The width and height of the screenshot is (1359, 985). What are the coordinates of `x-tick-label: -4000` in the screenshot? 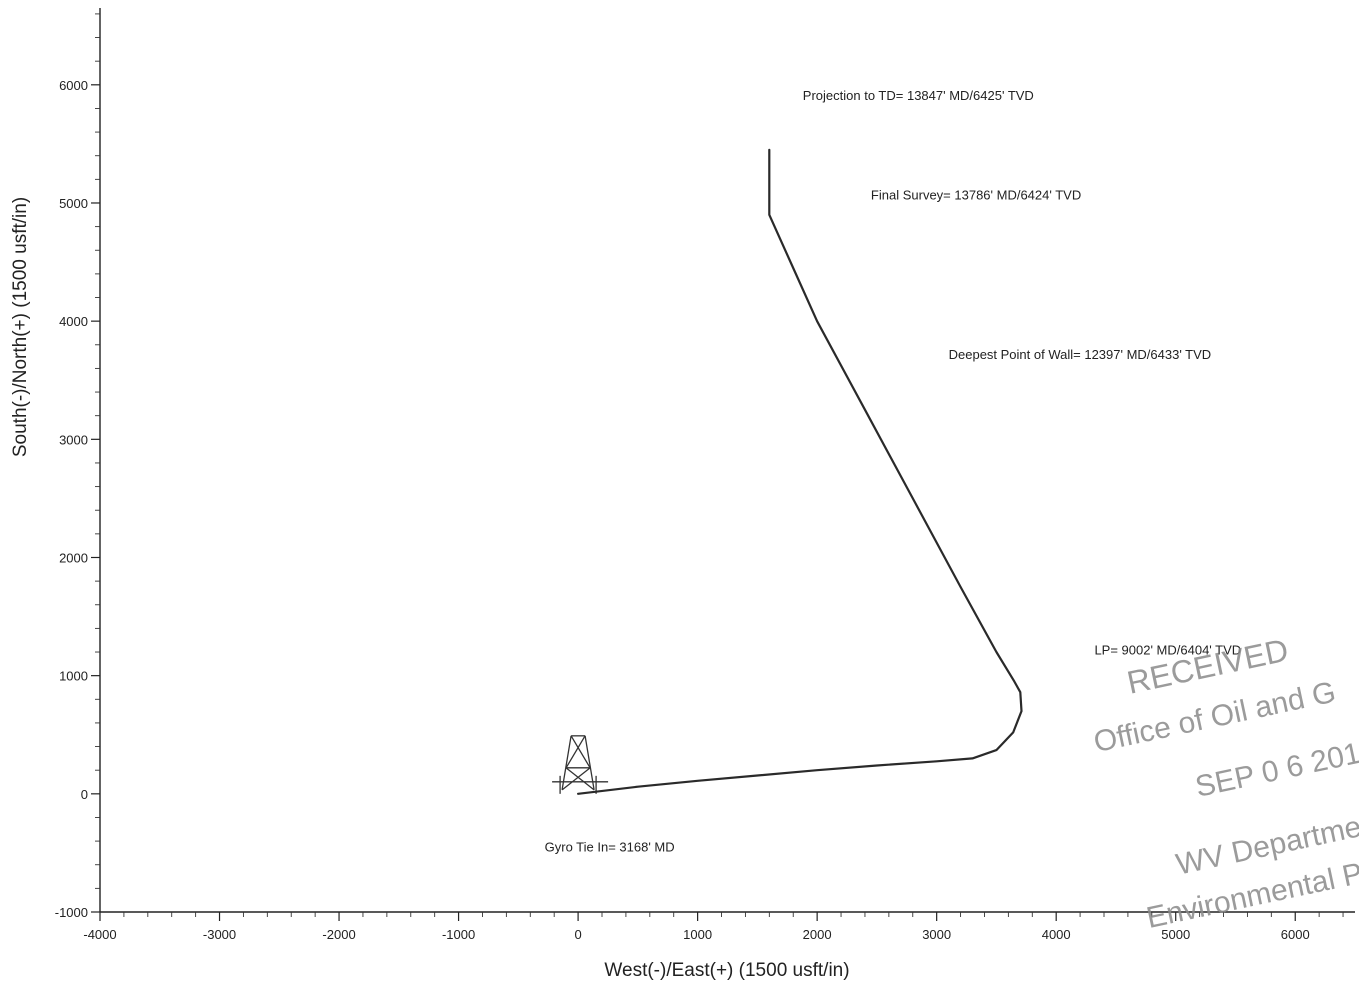 It's located at (99, 934).